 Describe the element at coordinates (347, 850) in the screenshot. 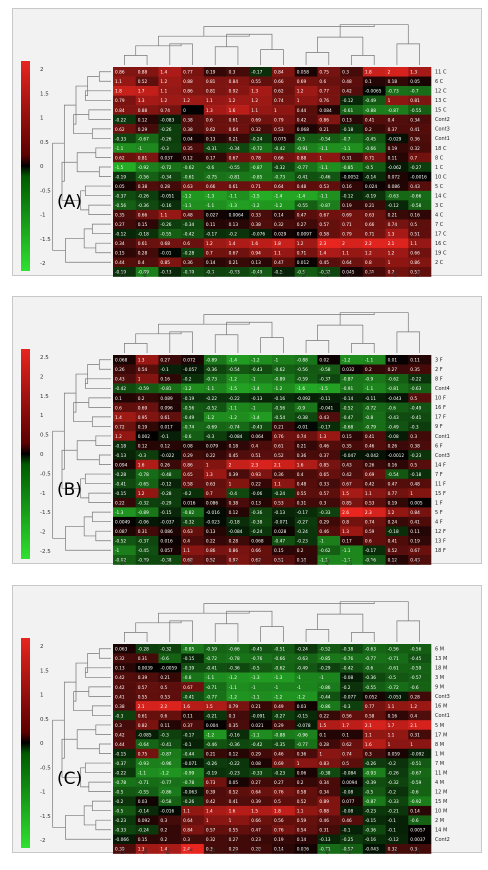

I see `cell-value-label: -0.57` at that location.